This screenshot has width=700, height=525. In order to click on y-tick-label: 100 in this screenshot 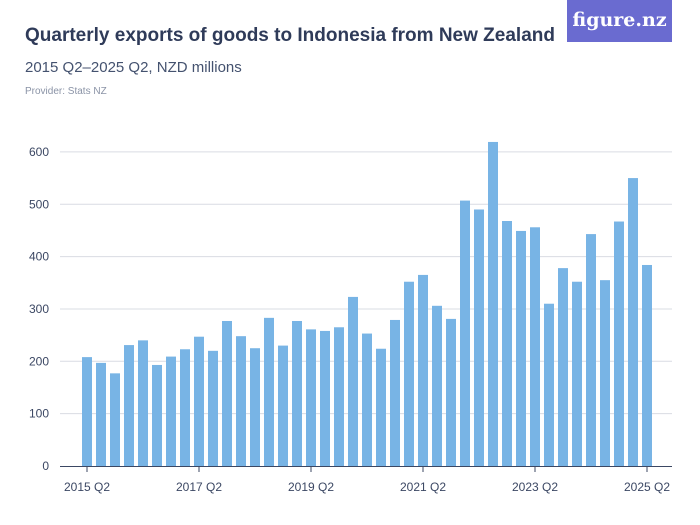, I will do `click(39, 414)`.